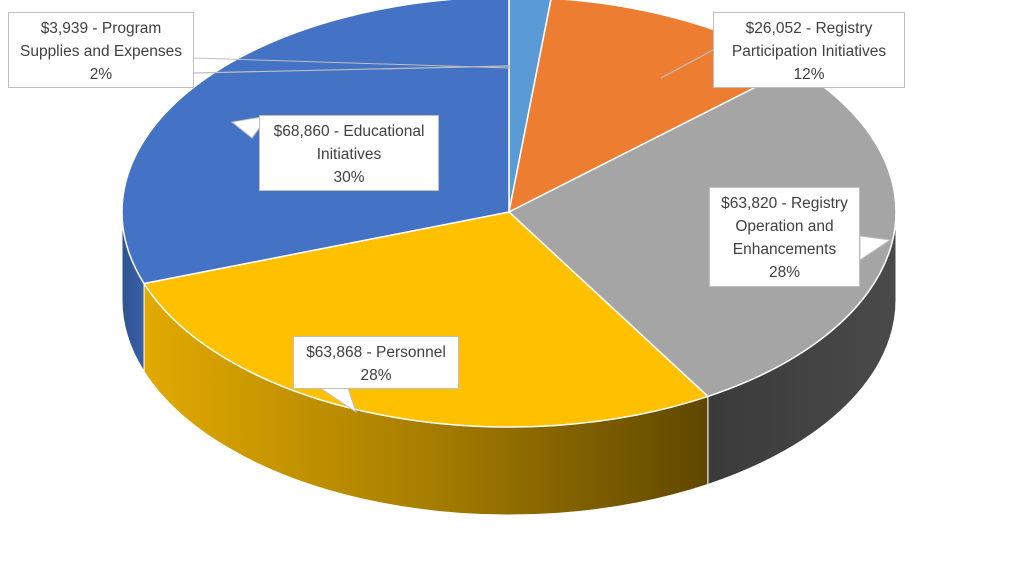 The height and width of the screenshot is (585, 1018). I want to click on label-line: $63,820 - Registry, so click(784, 203).